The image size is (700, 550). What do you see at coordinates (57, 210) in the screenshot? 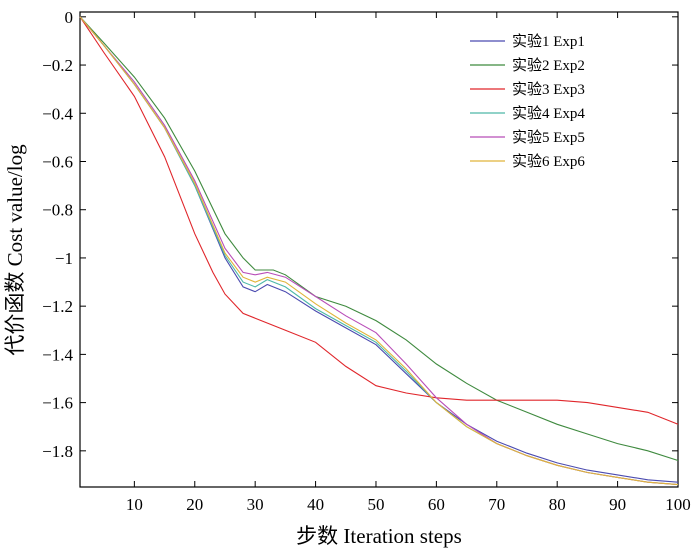
I see `y-tick-label: −0.8` at bounding box center [57, 210].